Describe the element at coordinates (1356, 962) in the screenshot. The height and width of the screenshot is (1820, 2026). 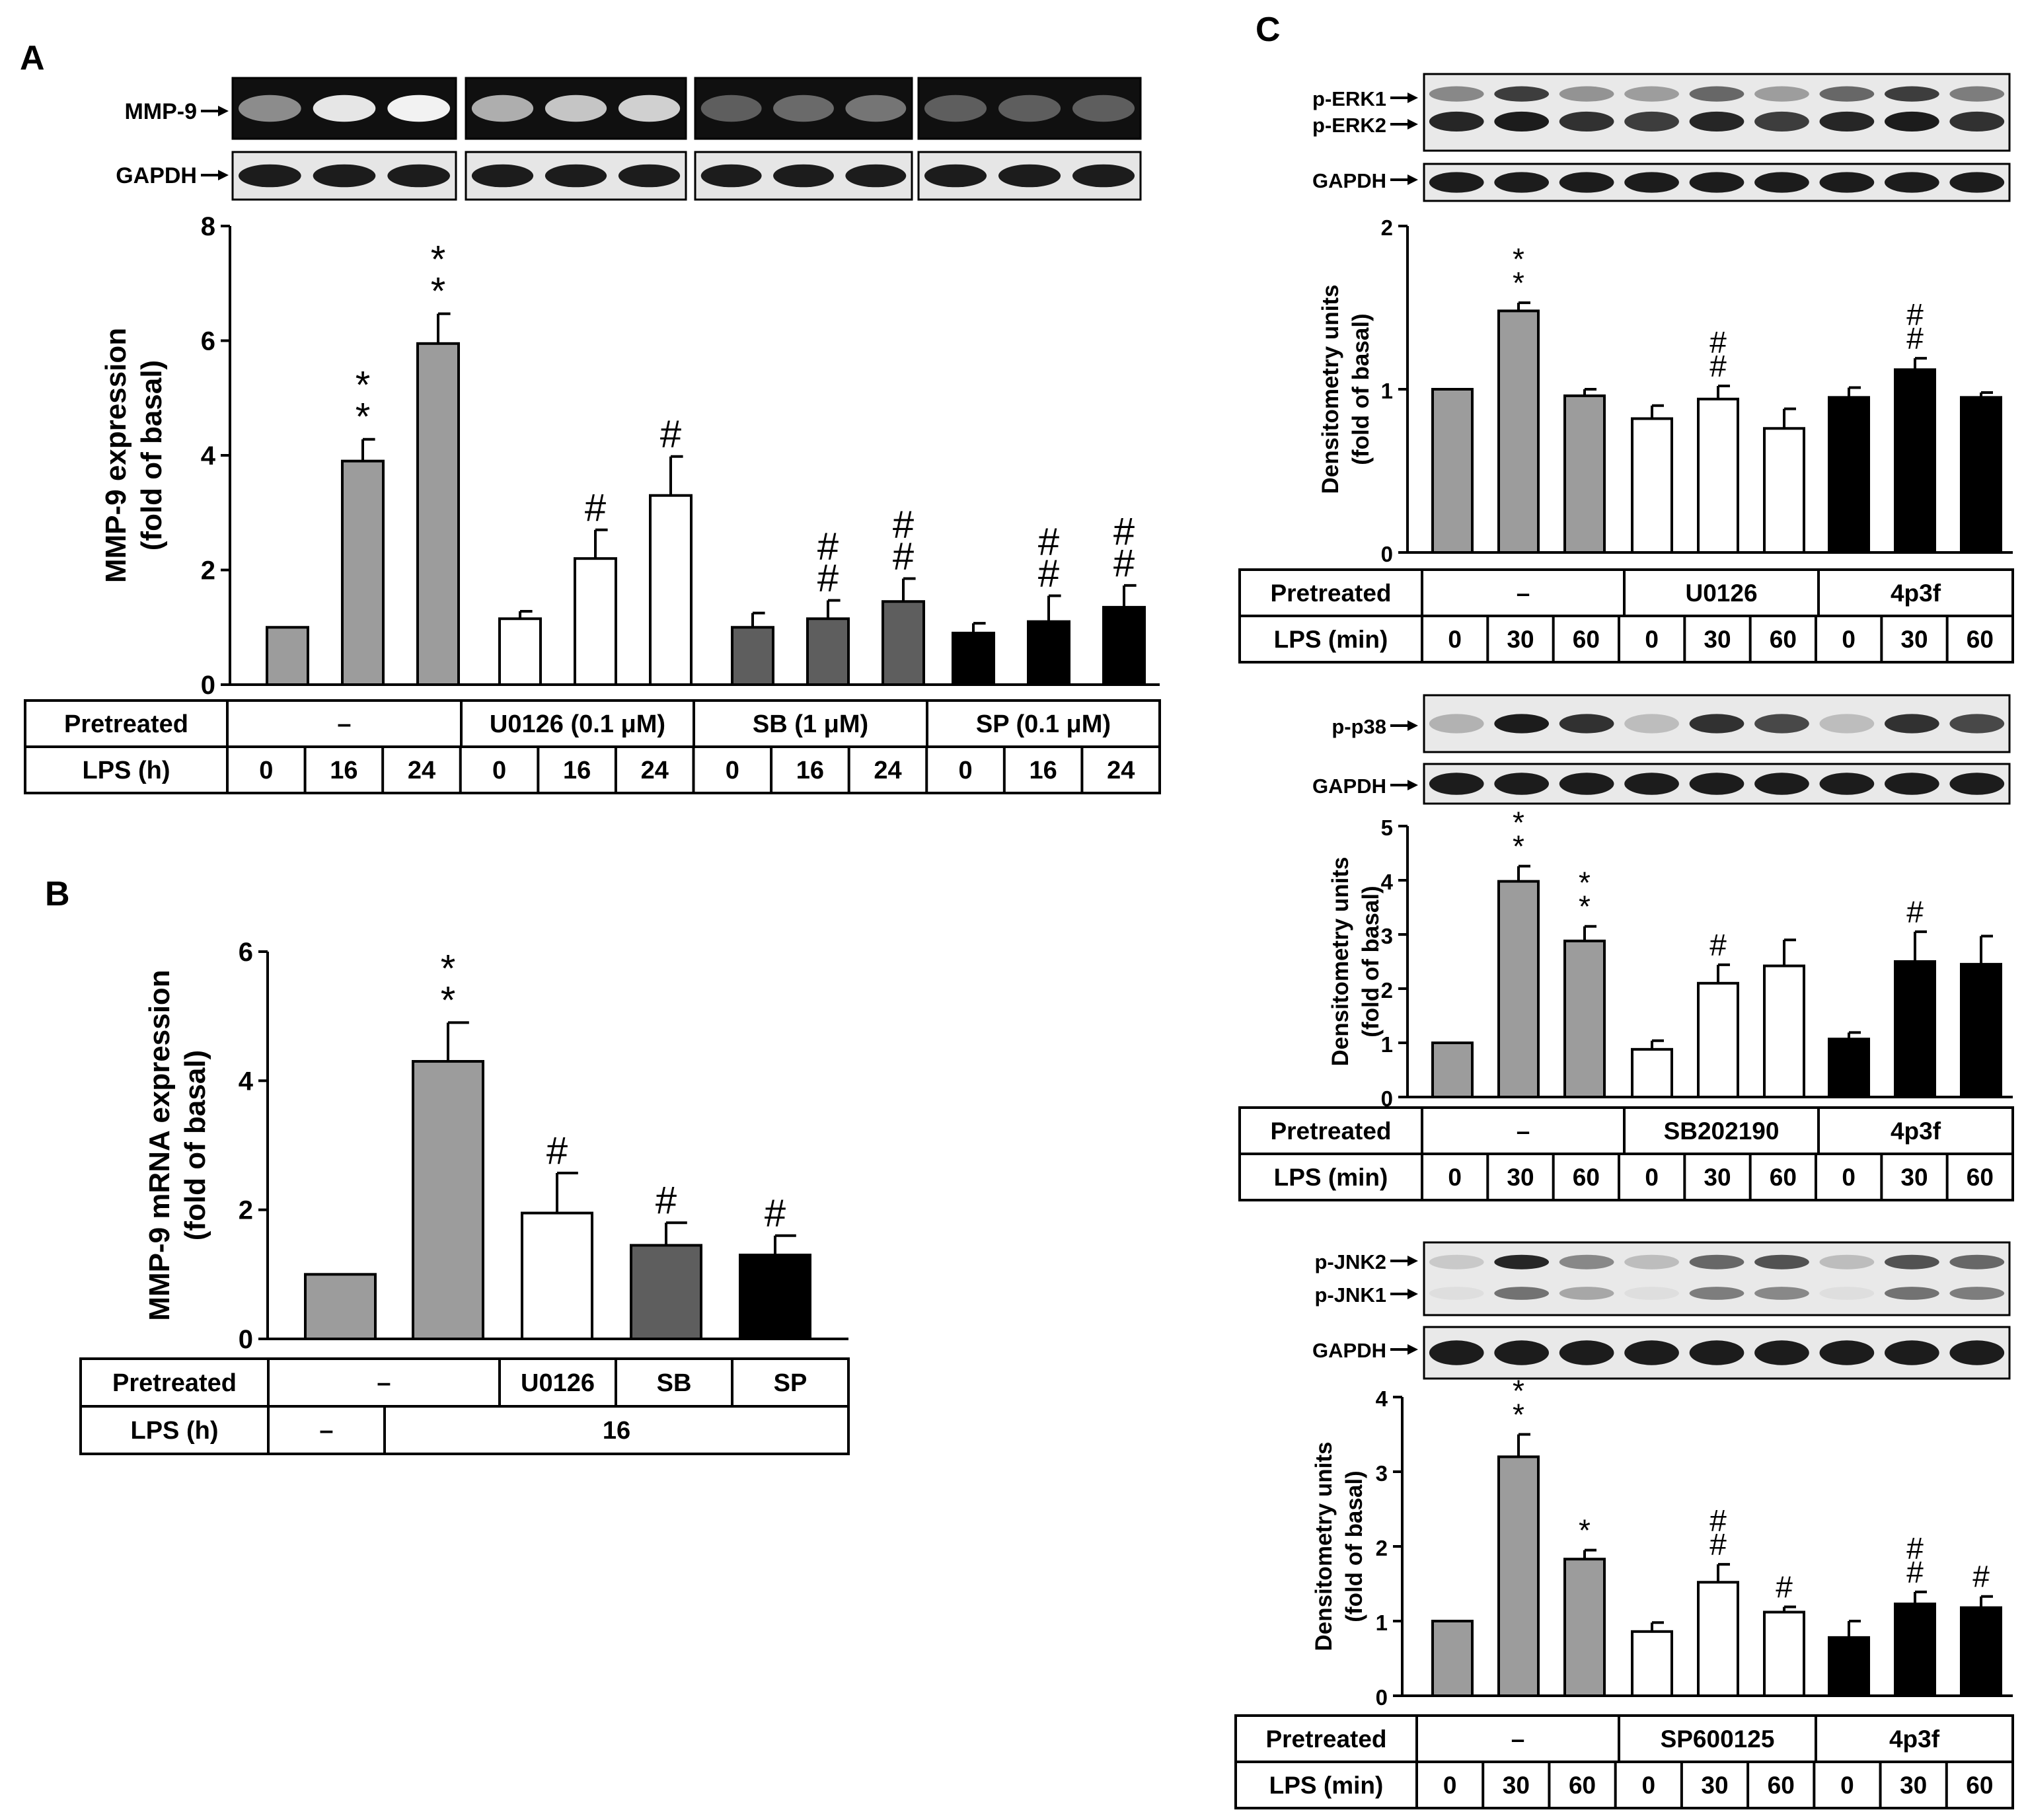
I see `y-axis-label: Densitometry units (fold of basal)` at that location.